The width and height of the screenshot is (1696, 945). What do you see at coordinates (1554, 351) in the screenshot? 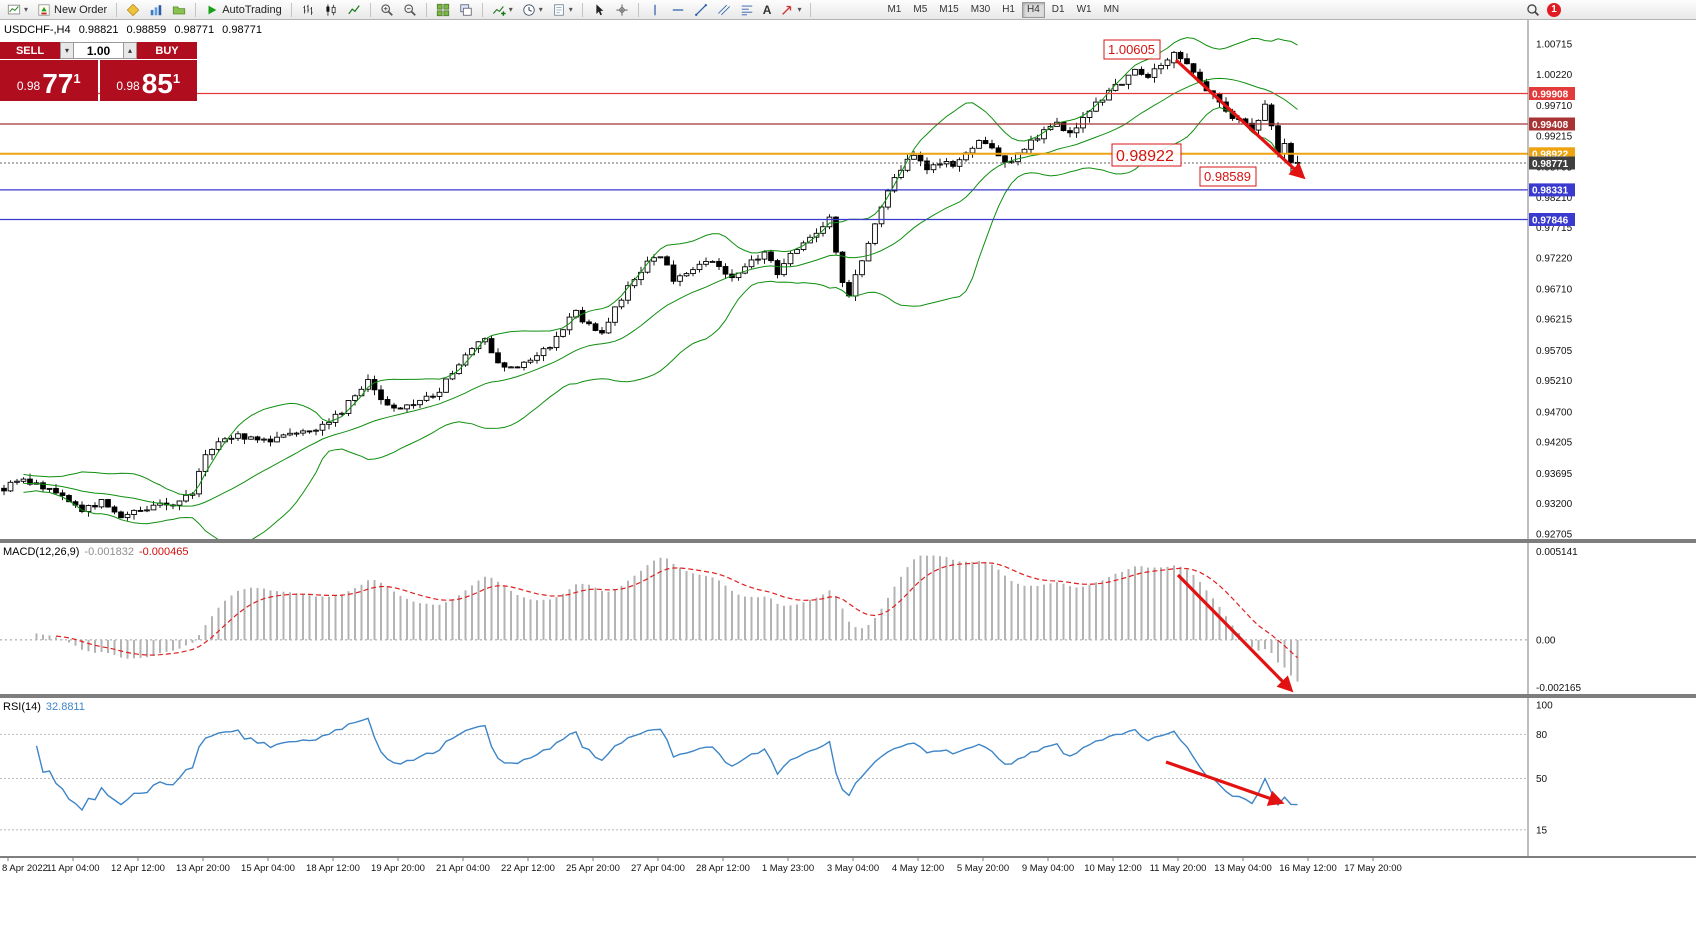
I see `svg-text: 0.95705` at bounding box center [1554, 351].